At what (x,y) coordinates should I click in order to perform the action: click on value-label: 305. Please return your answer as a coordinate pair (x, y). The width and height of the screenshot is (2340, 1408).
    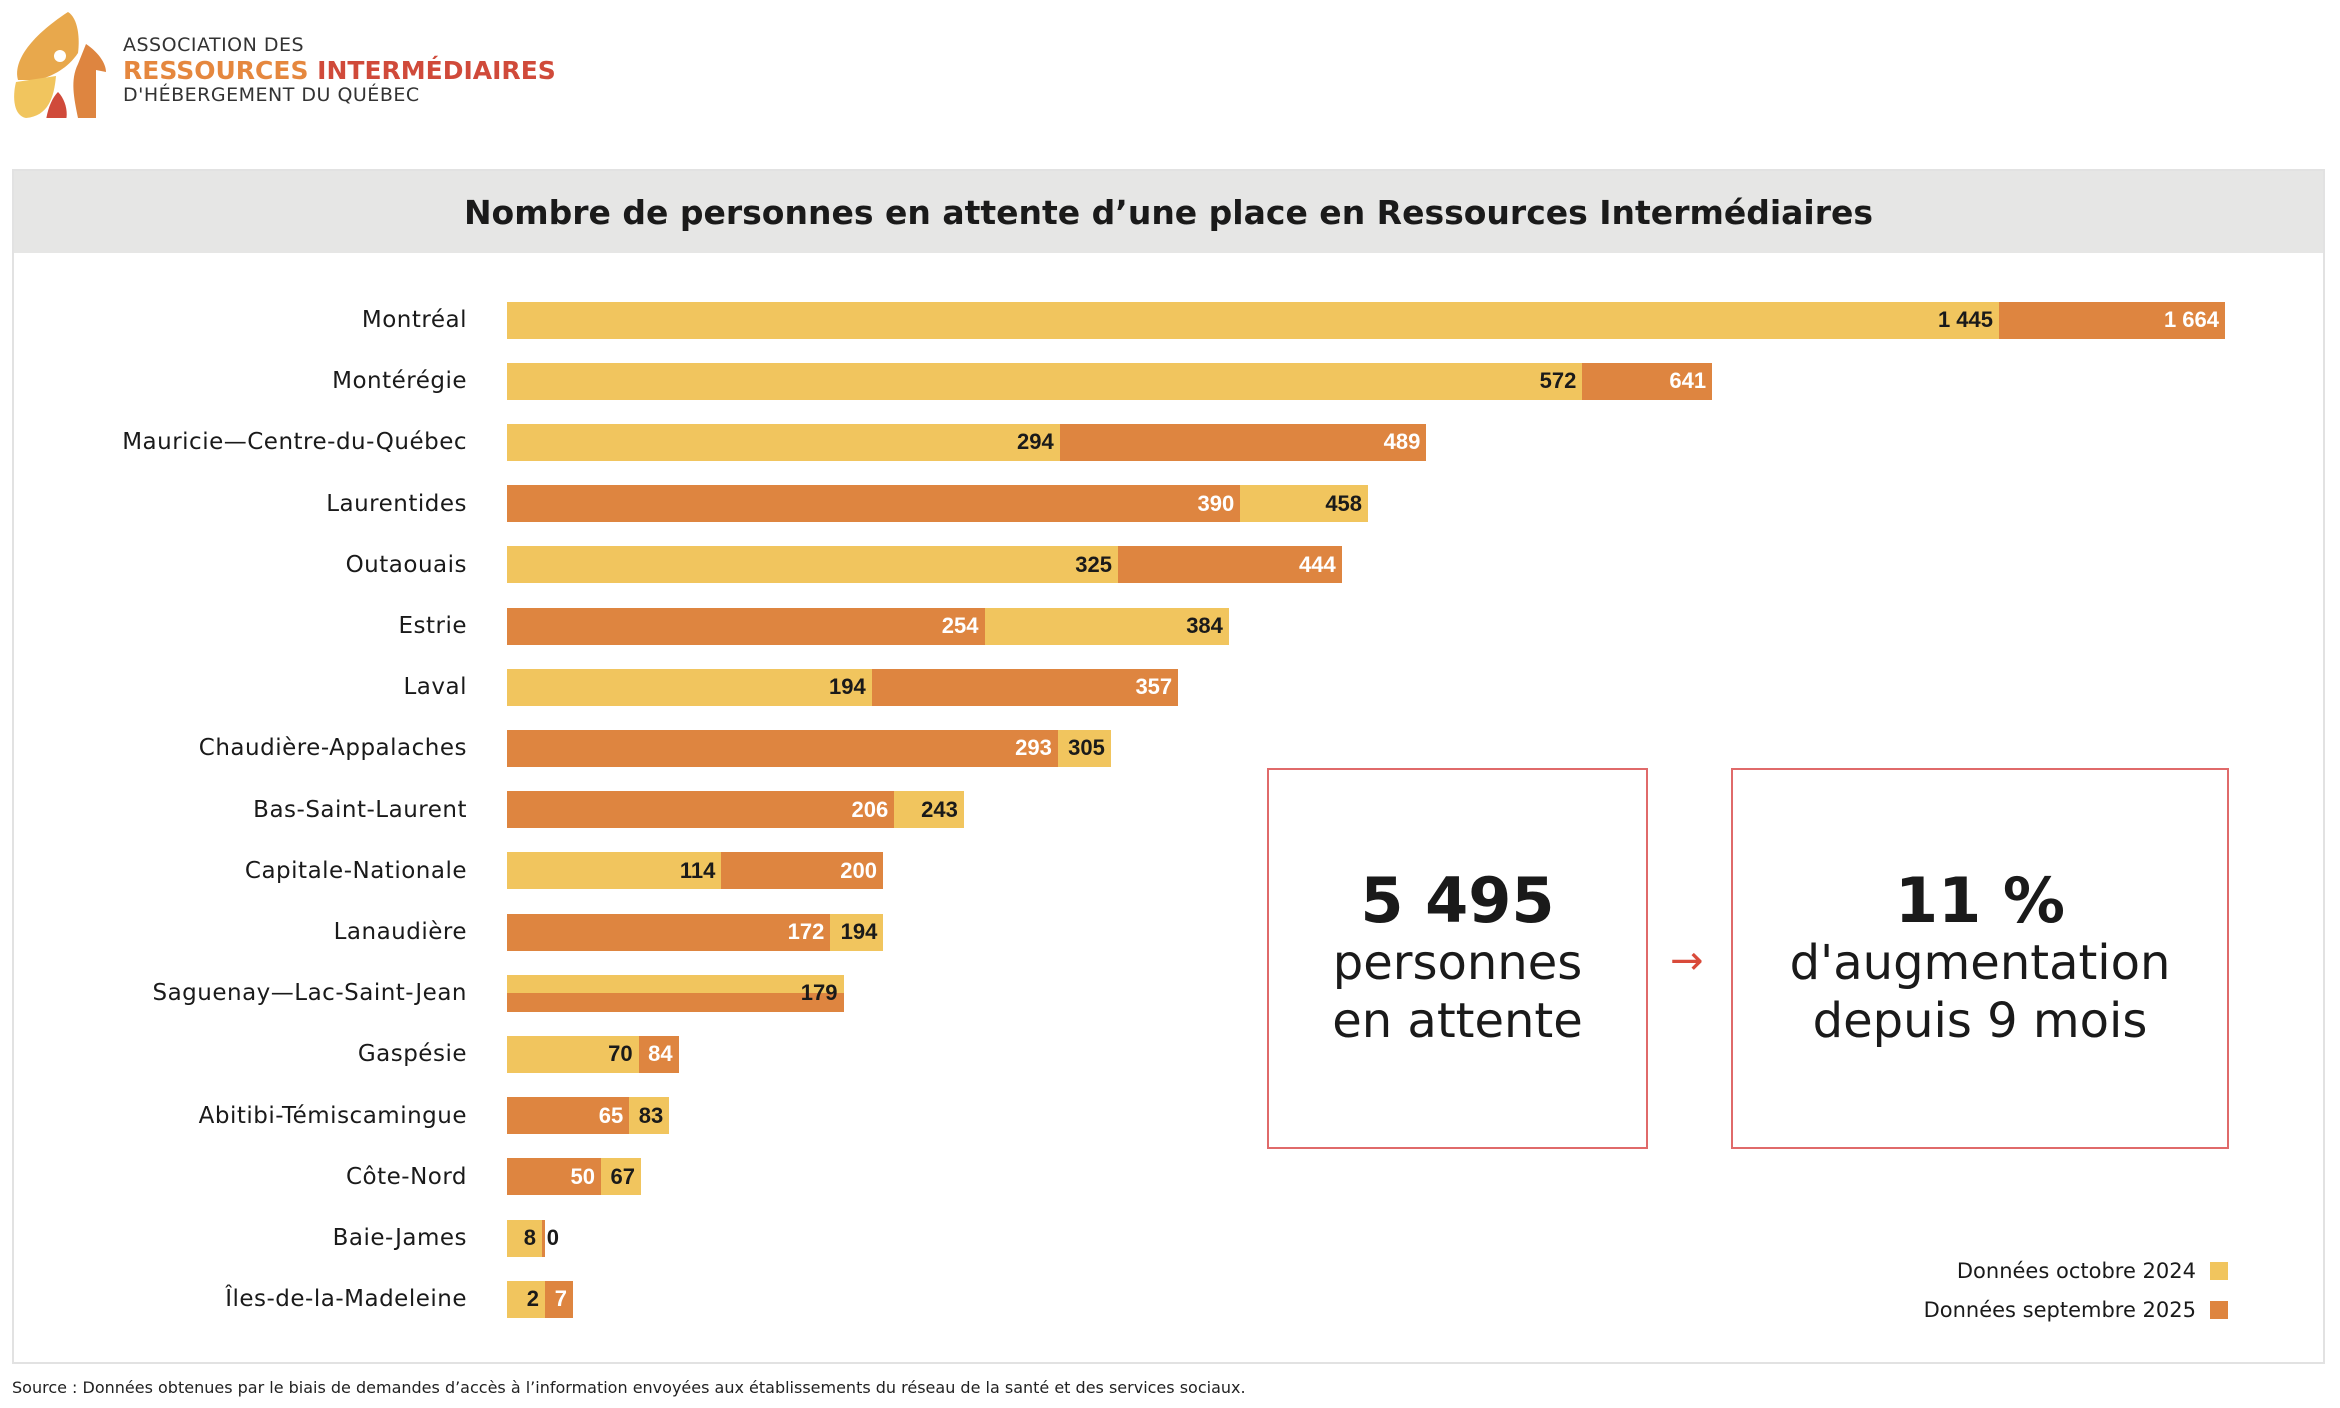
    Looking at the image, I should click on (1086, 748).